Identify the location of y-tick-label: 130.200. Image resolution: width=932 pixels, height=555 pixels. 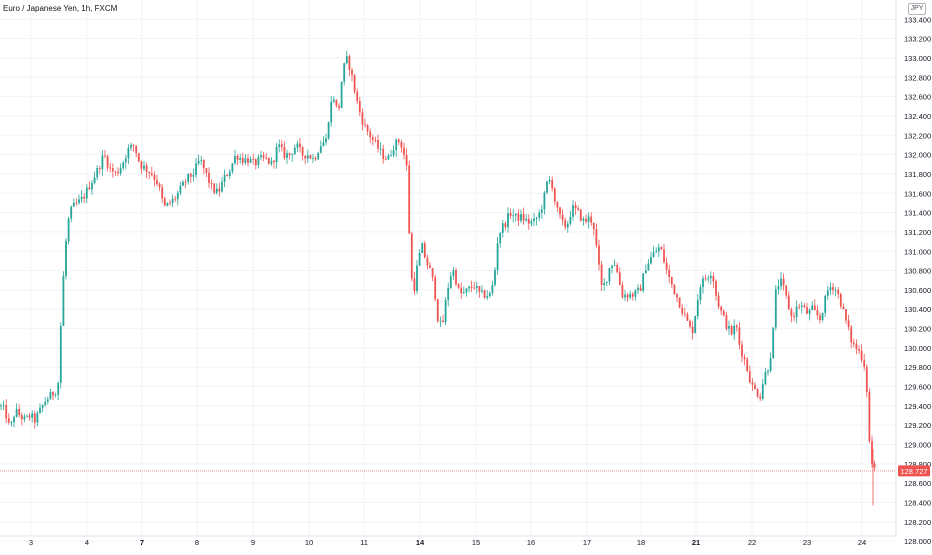
(917, 329).